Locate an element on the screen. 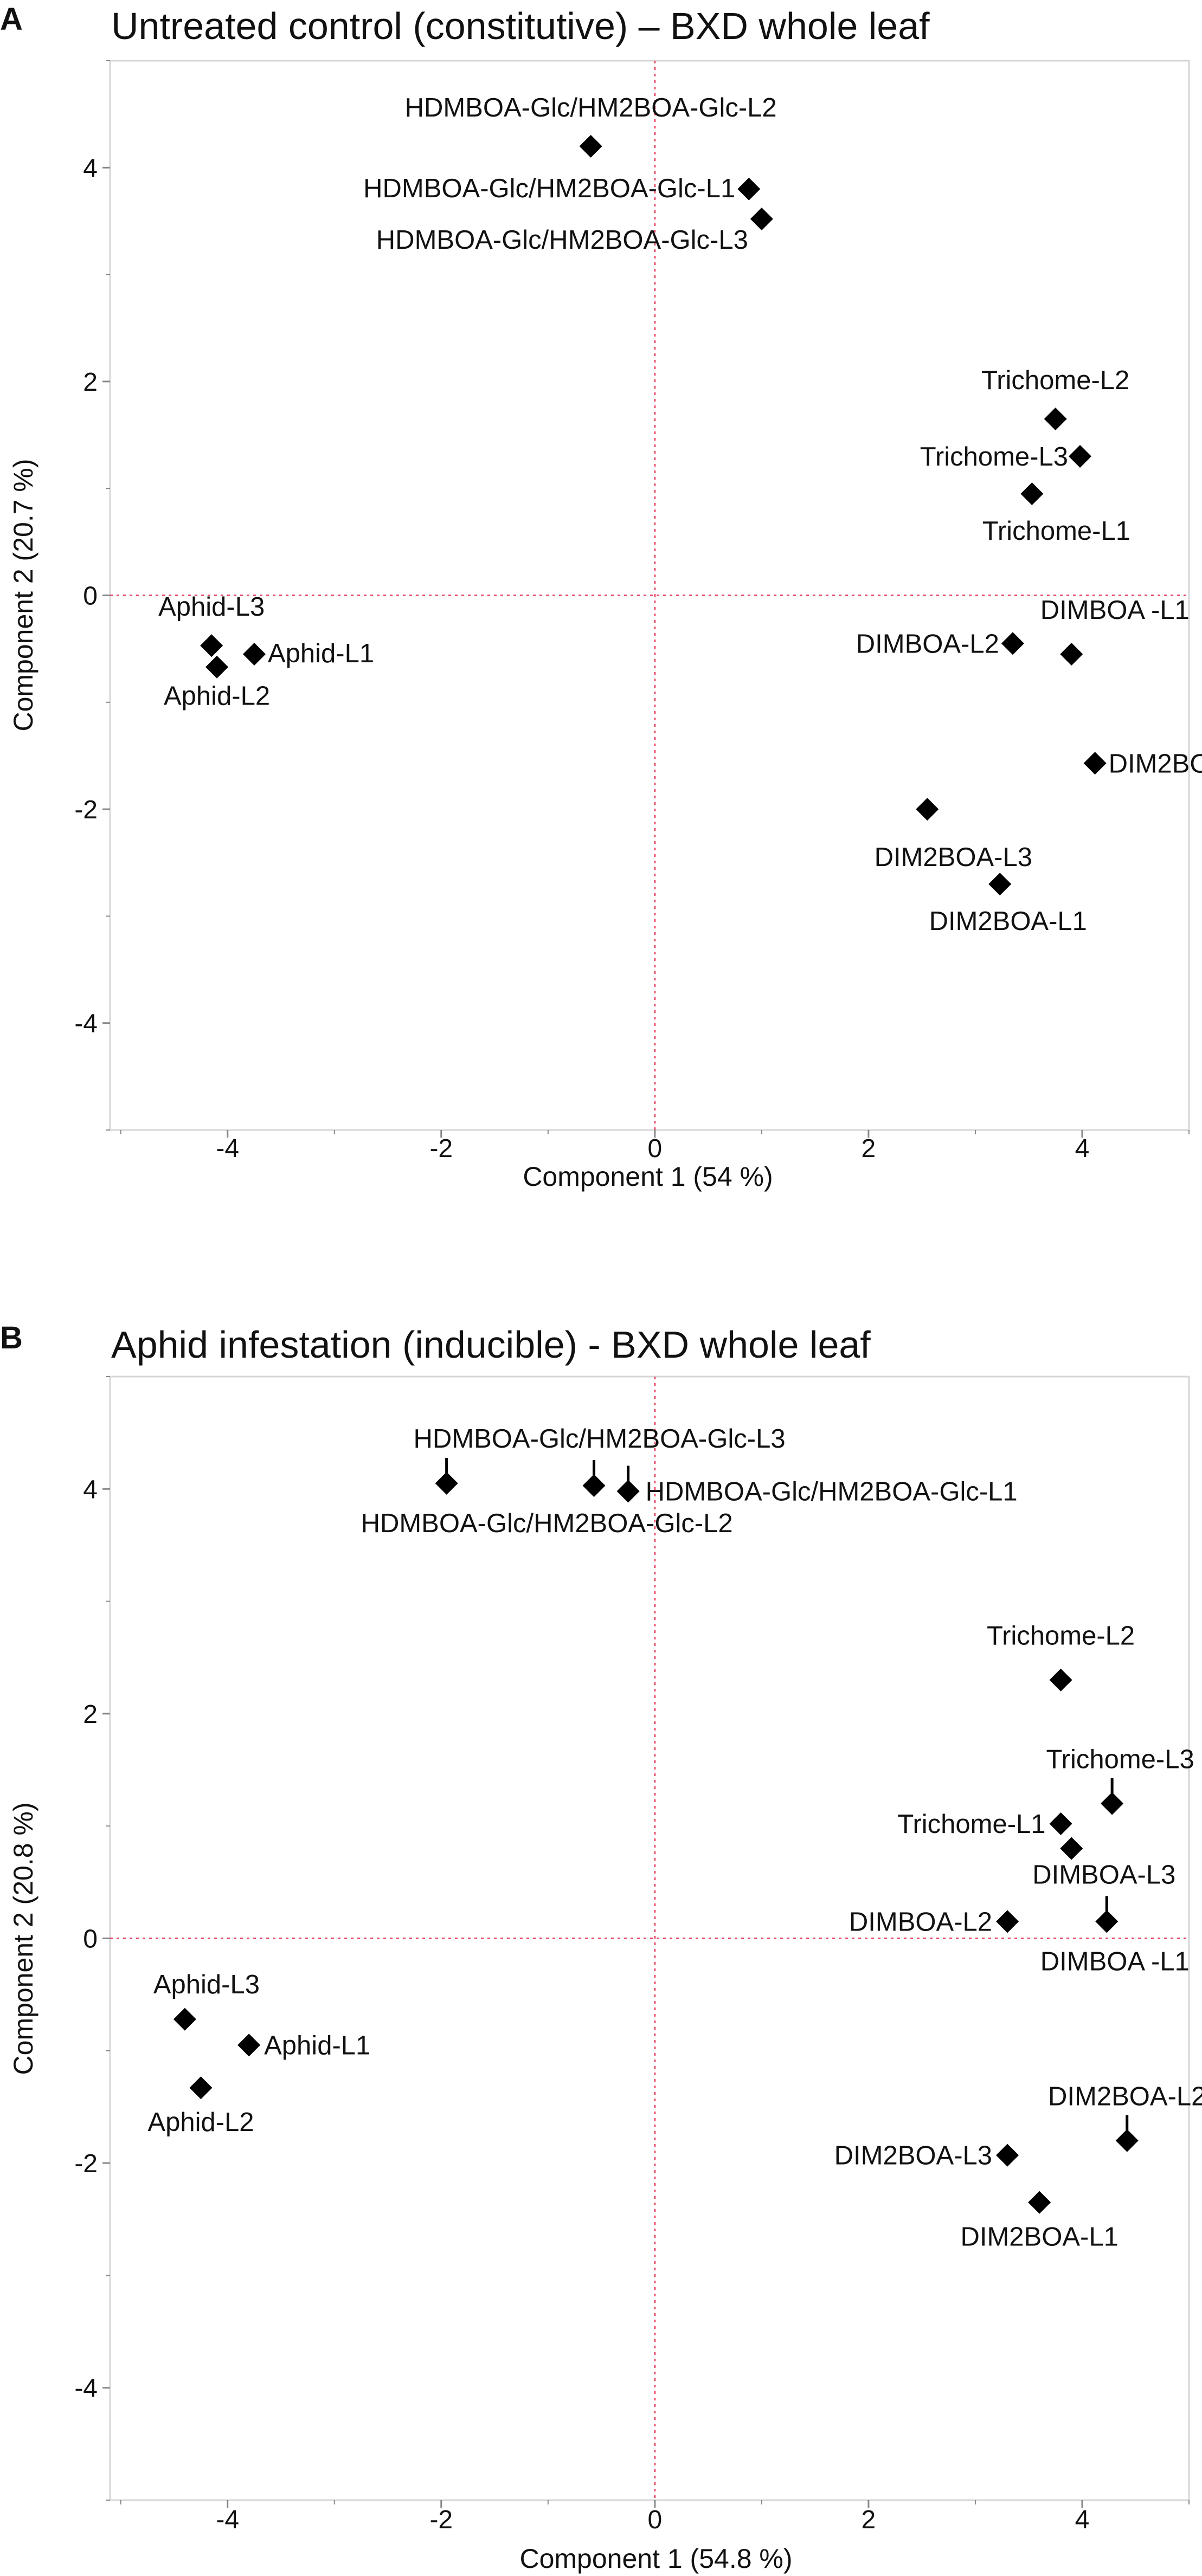 The width and height of the screenshot is (1202, 2576). x-axis-label: Component 1 (54.8 %) is located at coordinates (655, 2558).